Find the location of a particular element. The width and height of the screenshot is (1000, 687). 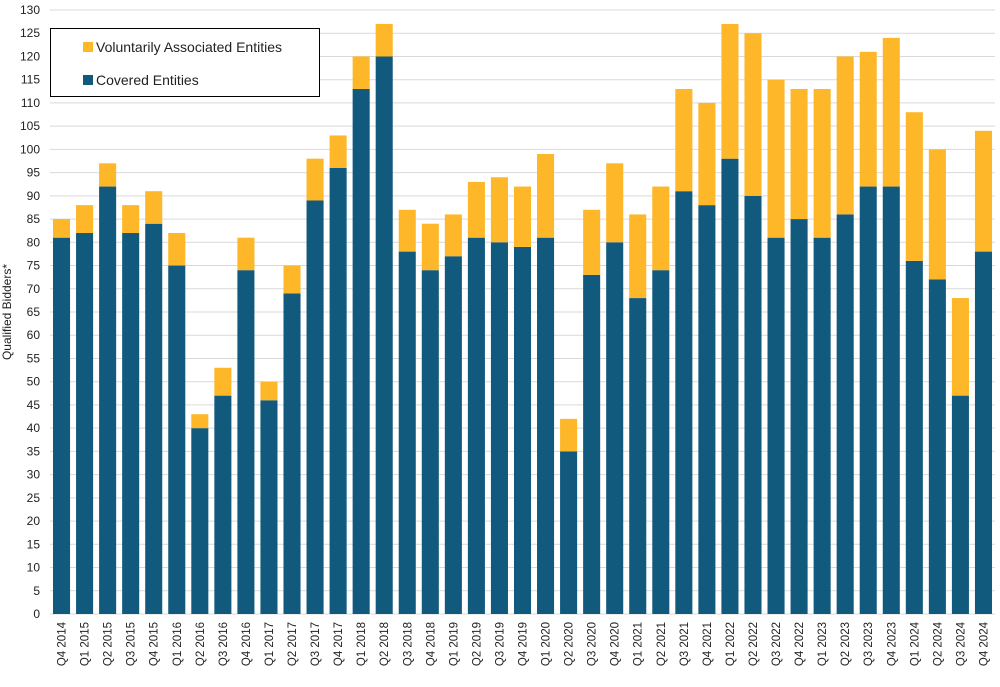

x-tick-label: Q2 2015 is located at coordinates (109, 644).